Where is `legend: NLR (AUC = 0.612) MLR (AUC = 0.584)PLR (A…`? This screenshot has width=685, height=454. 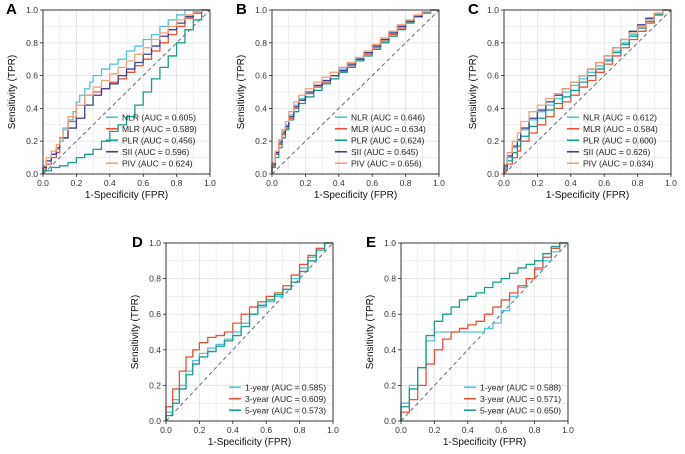 legend: NLR (AUC = 0.612) MLR (AUC = 0.584)PLR (A… is located at coordinates (612, 140).